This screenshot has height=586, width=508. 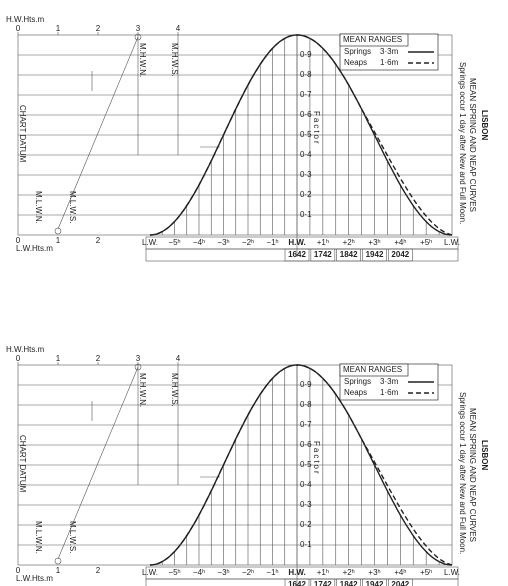 I want to click on time-label: −1ʰ, so click(x=272, y=572).